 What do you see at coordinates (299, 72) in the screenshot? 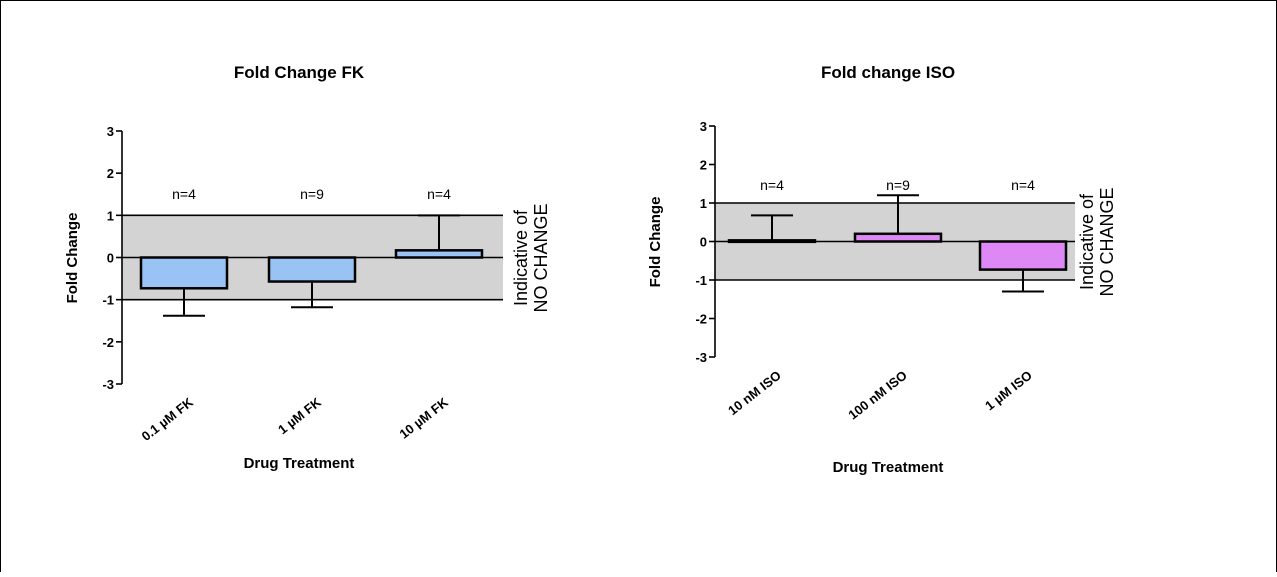
I see `chart-title: Fold Change FK` at bounding box center [299, 72].